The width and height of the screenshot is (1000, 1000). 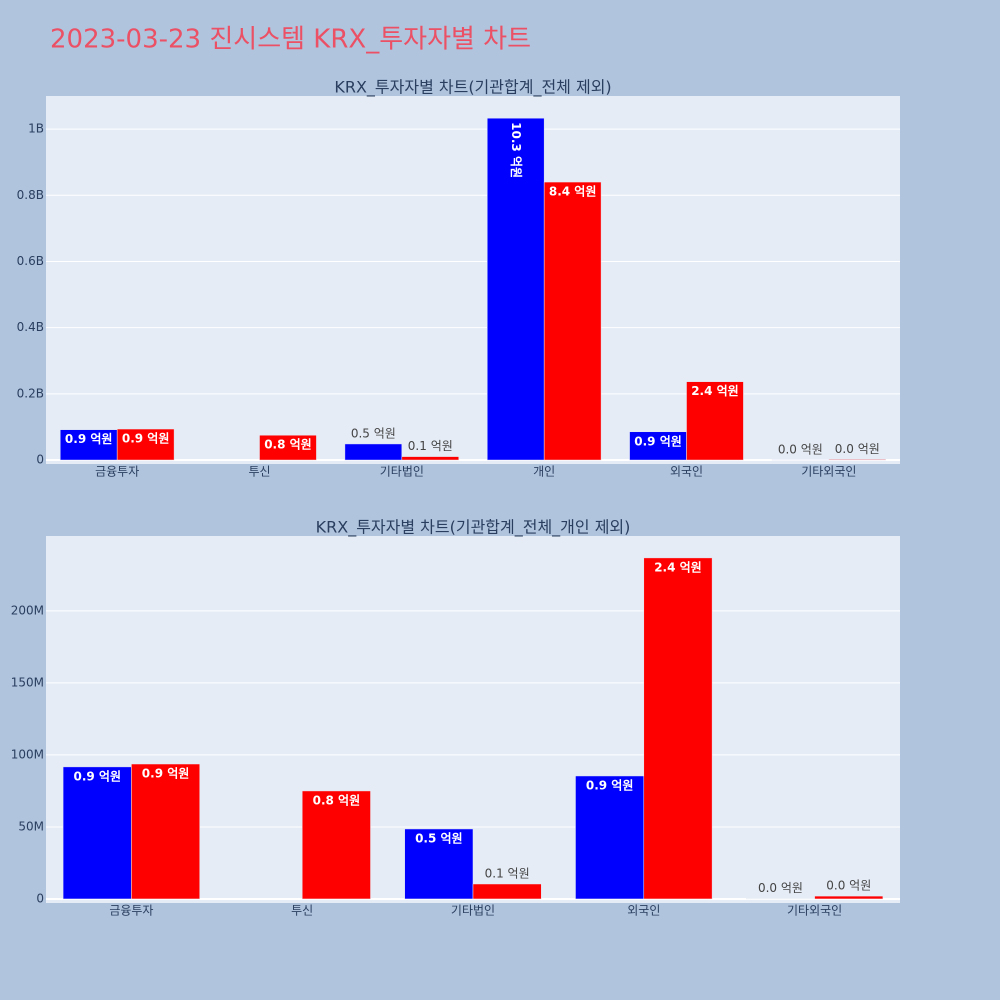 I want to click on y-tick-label: 150M, so click(x=27, y=682).